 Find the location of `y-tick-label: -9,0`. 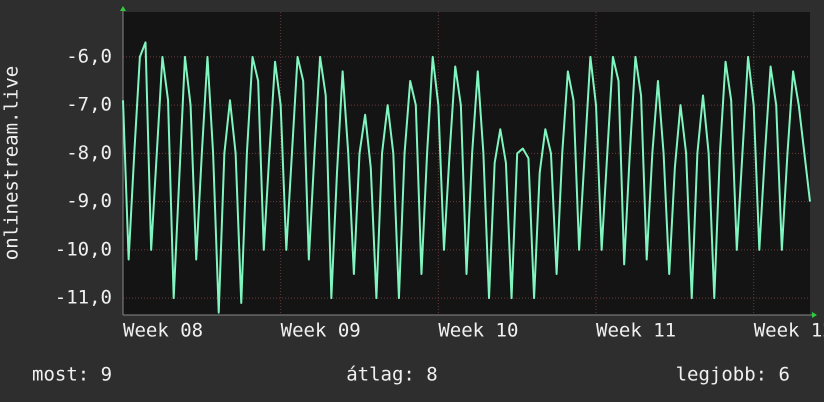

y-tick-label: -9,0 is located at coordinates (89, 201).